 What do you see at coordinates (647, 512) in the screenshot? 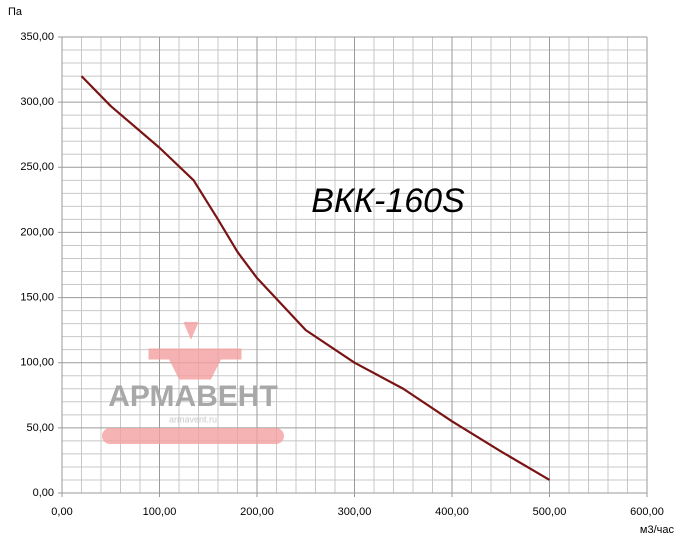
I see `x-tick-label: 600,00` at bounding box center [647, 512].